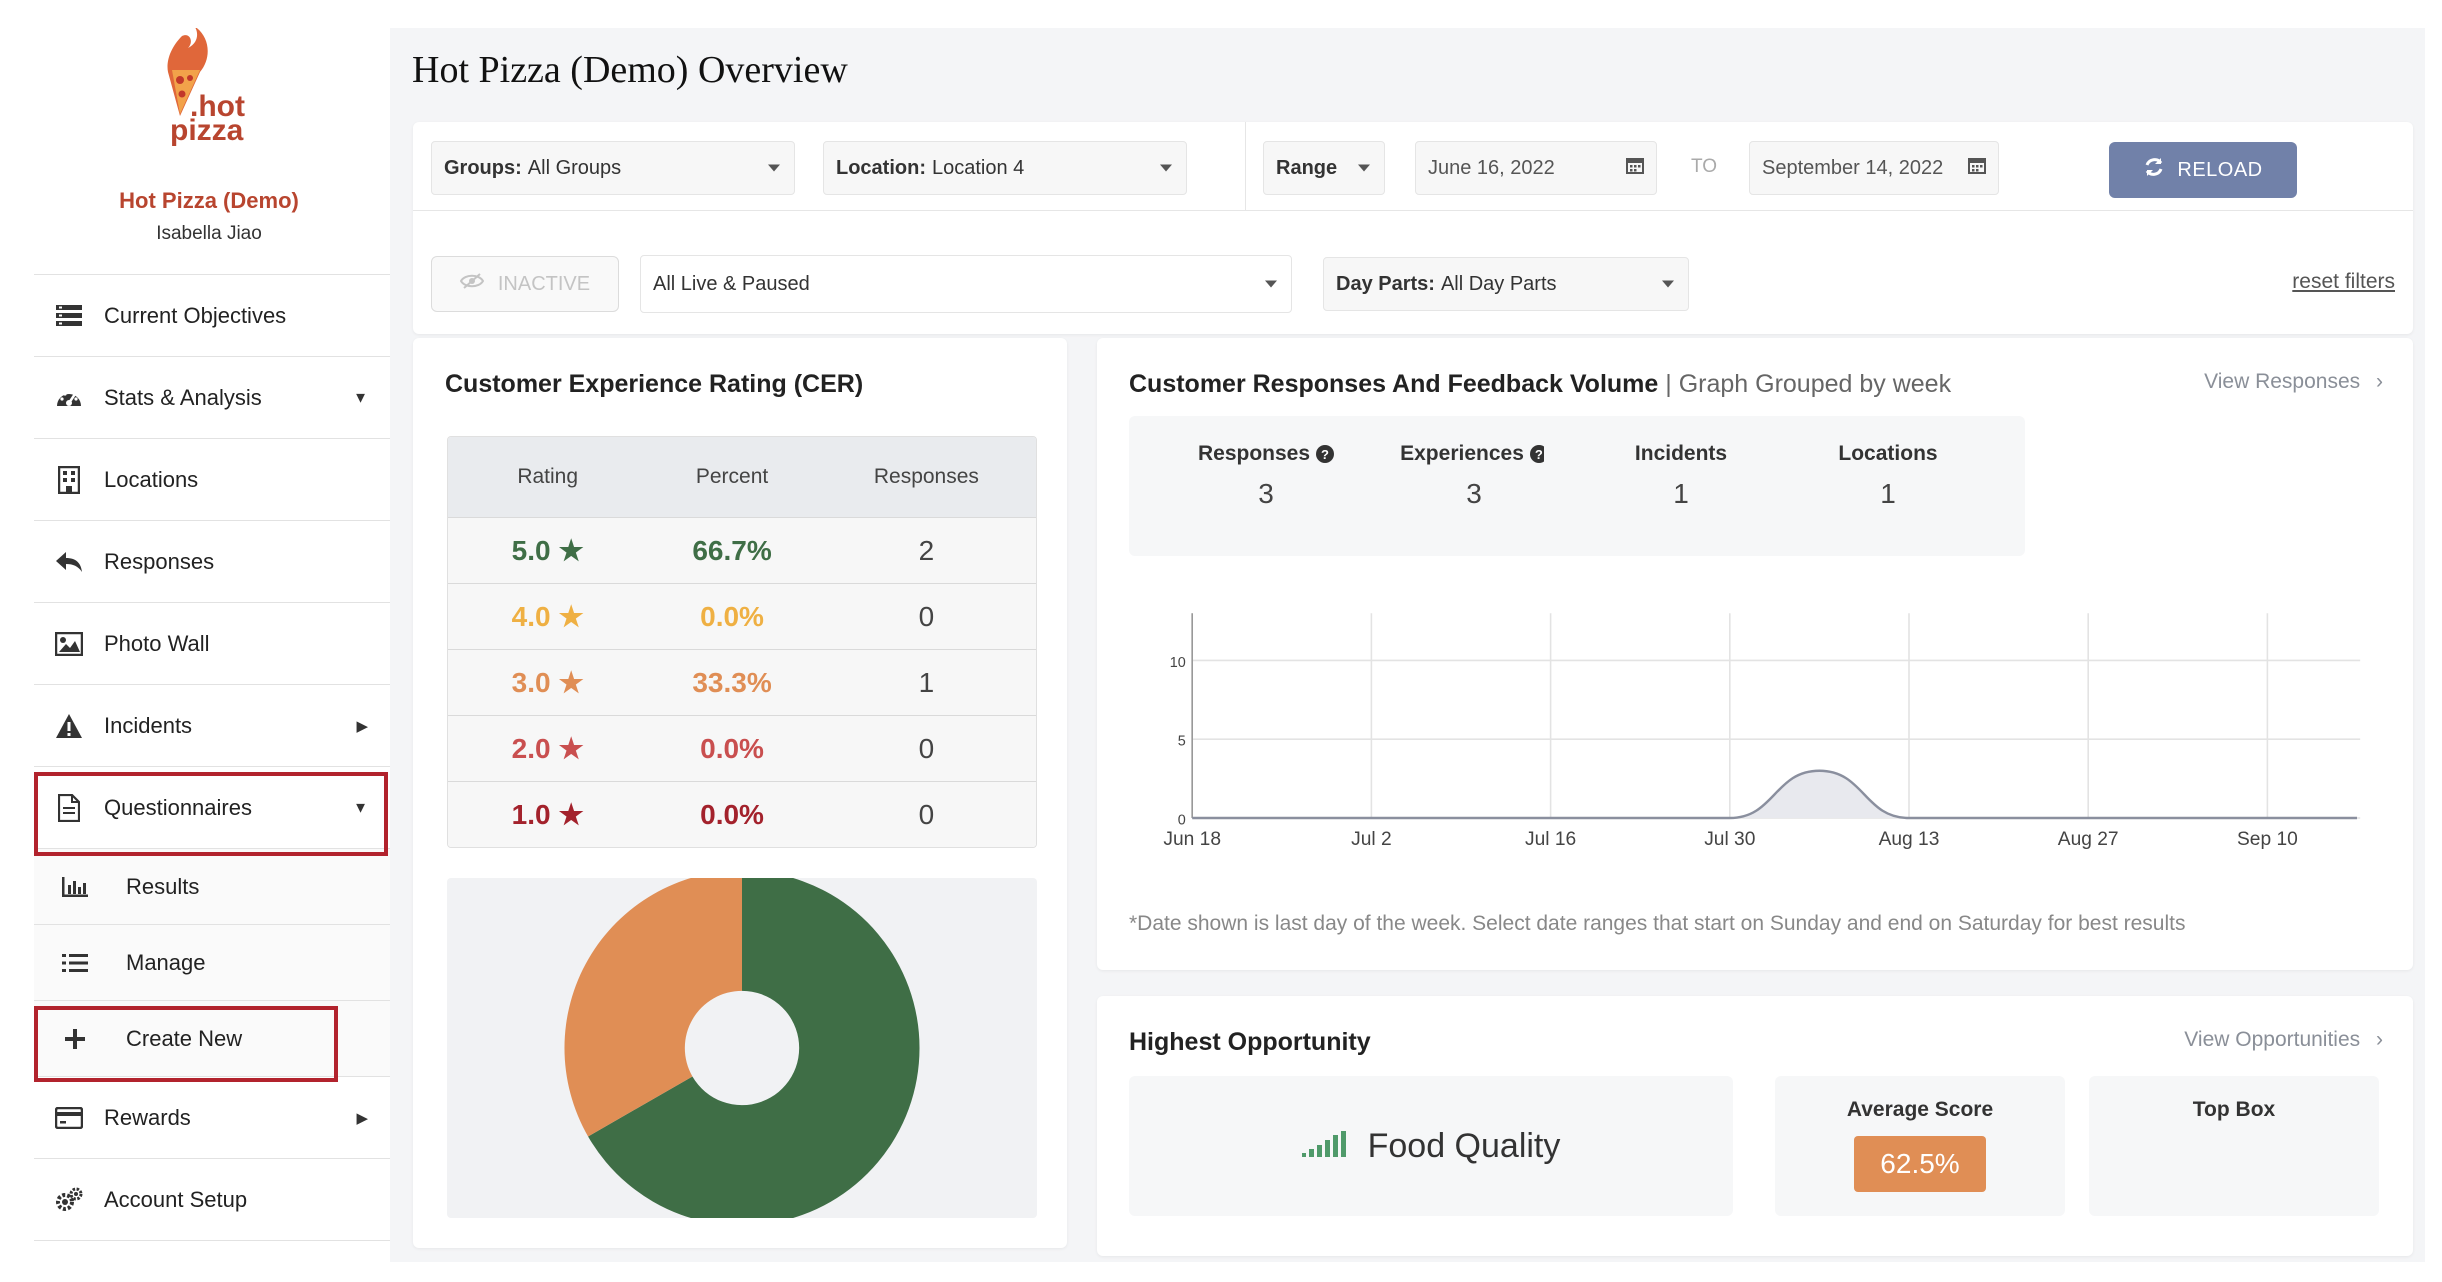 This screenshot has width=2442, height=1282. I want to click on rating-table-header: Rating Percent Responses, so click(742, 477).